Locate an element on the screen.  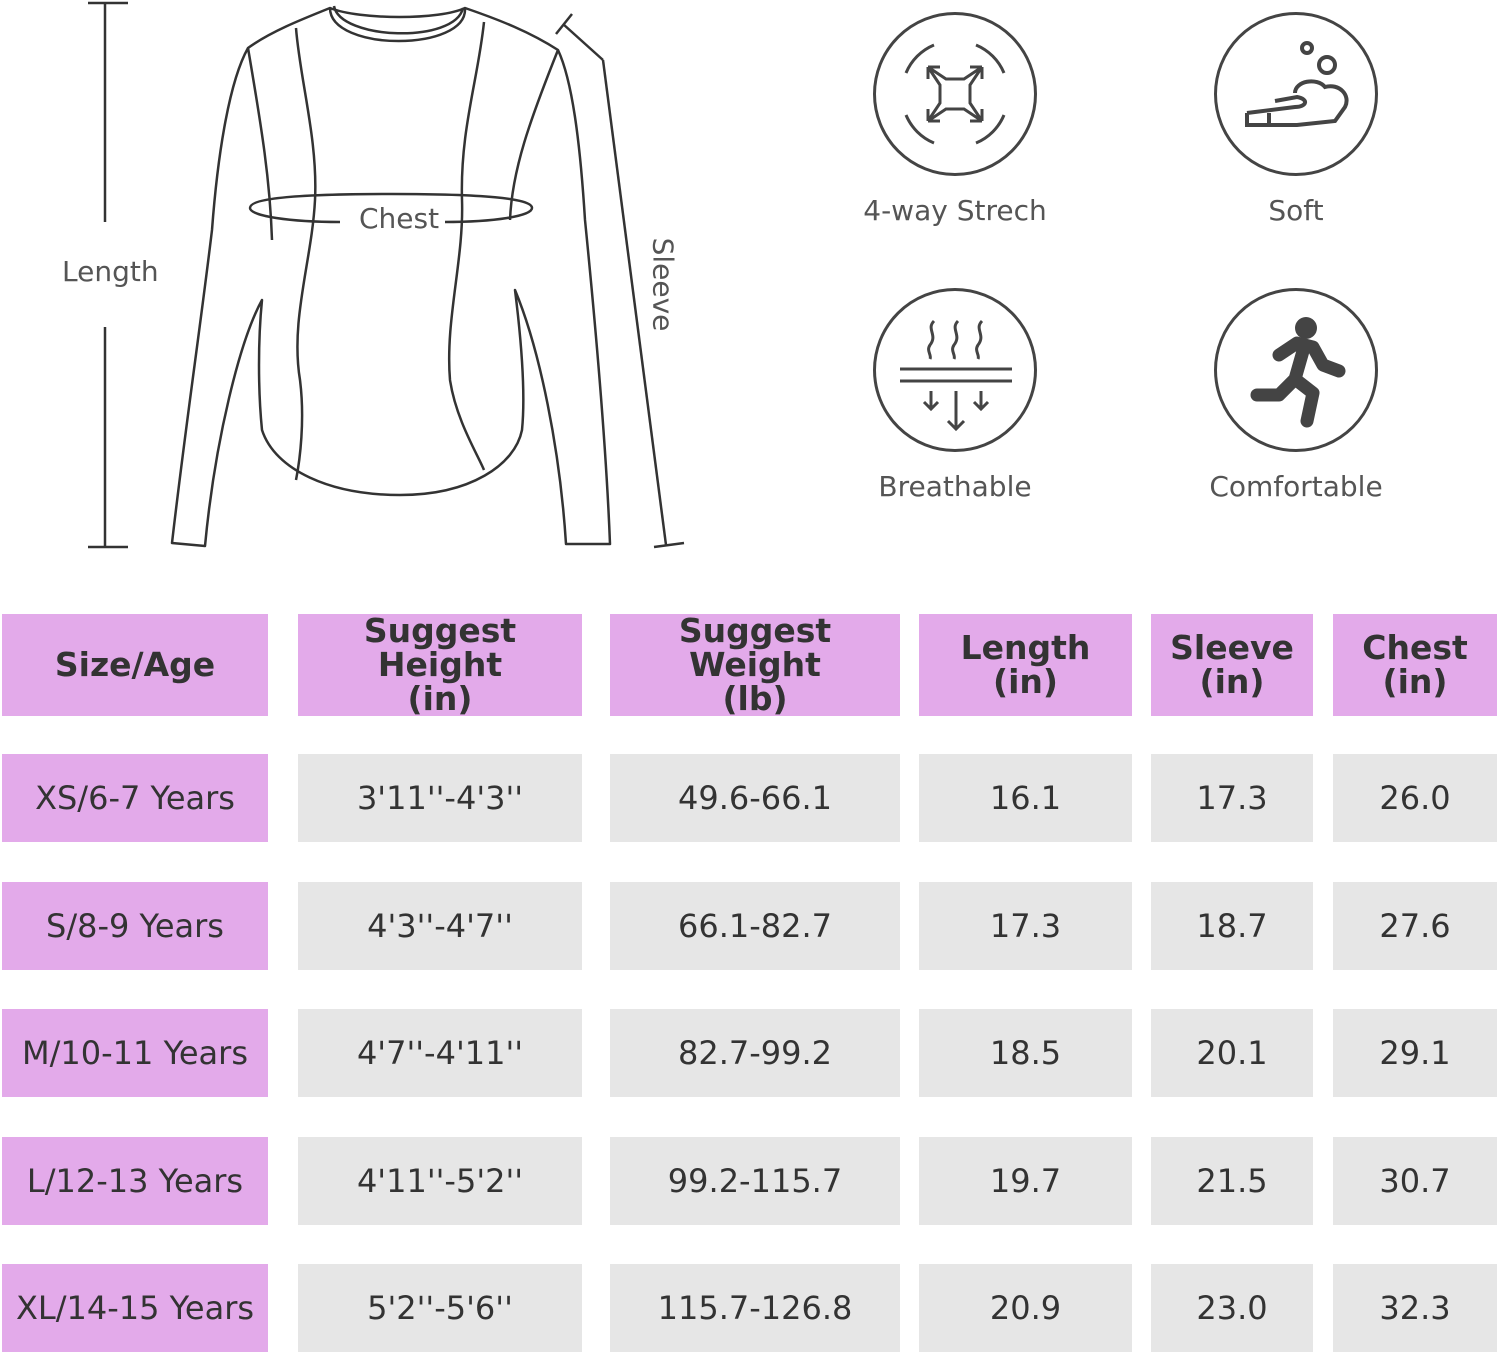
header-line2: (lb) is located at coordinates (755, 698).